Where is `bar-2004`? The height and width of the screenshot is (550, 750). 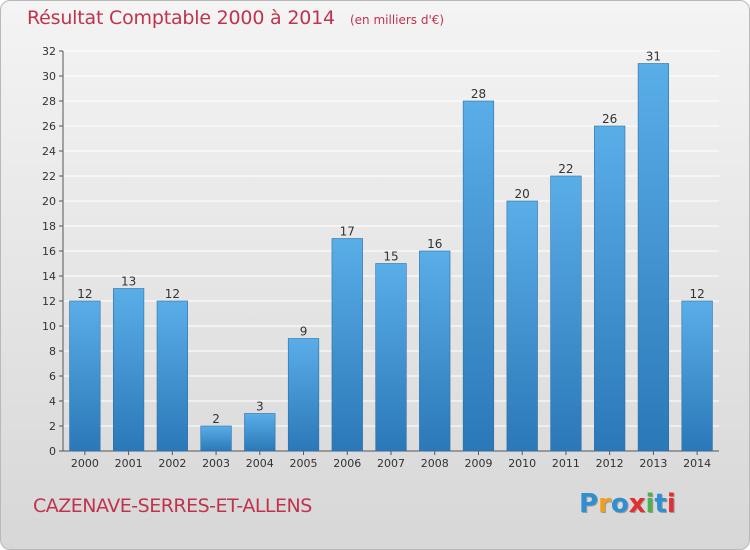 bar-2004 is located at coordinates (260, 432).